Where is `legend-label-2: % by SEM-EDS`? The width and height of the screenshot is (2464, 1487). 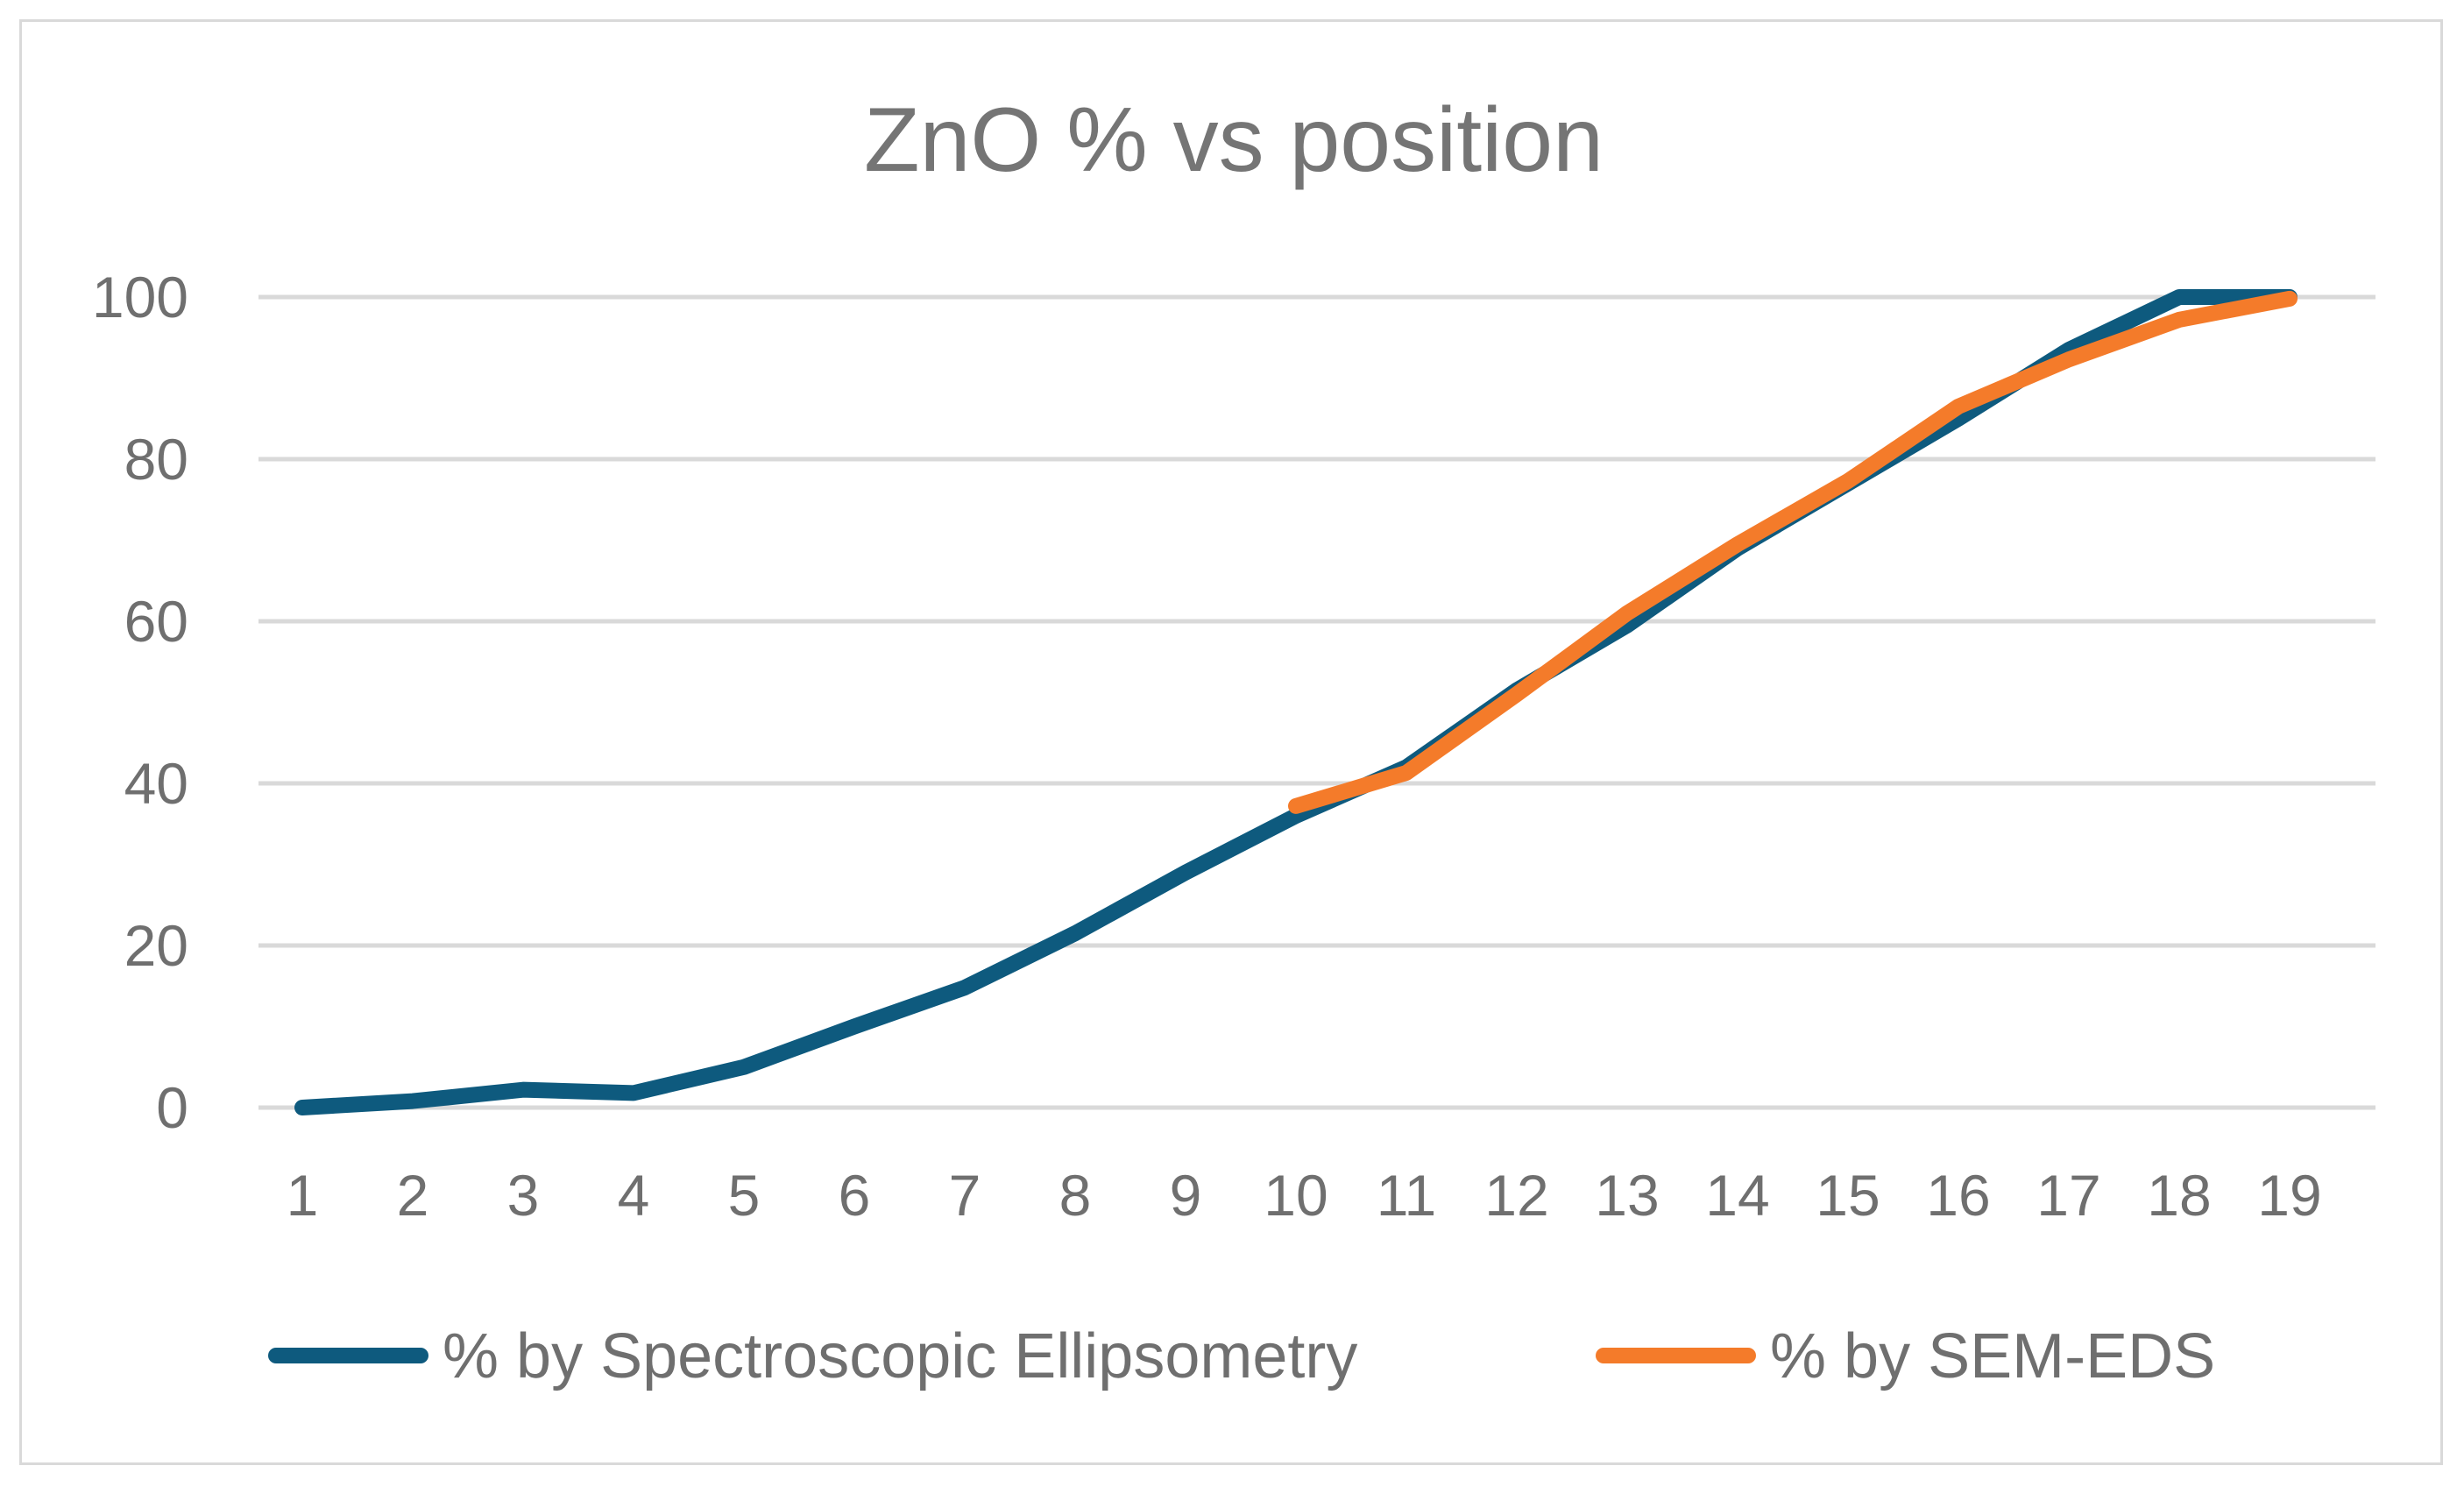 legend-label-2: % by SEM-EDS is located at coordinates (1992, 1356).